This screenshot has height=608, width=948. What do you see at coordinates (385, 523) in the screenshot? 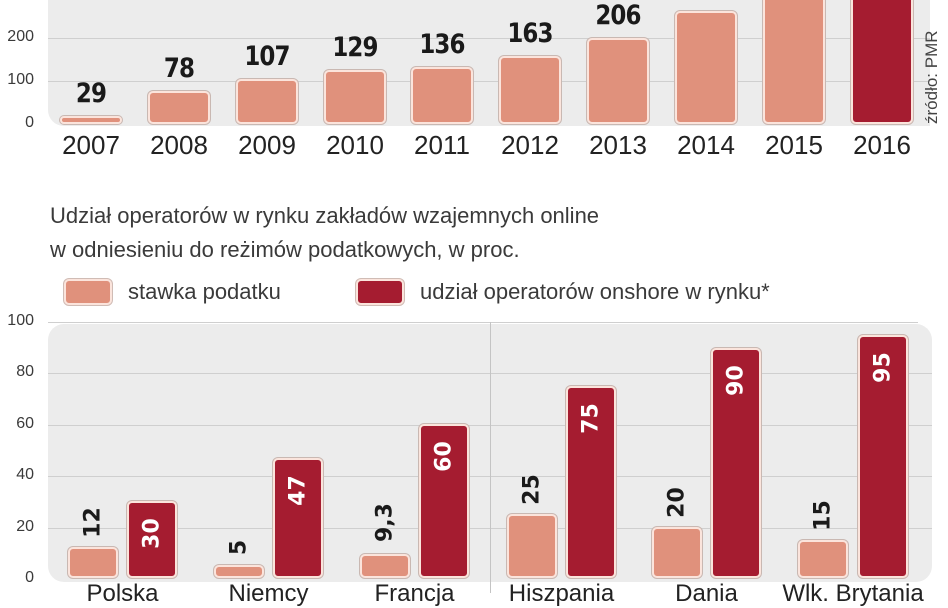
I see `value-label-tax: 9,3` at bounding box center [385, 523].